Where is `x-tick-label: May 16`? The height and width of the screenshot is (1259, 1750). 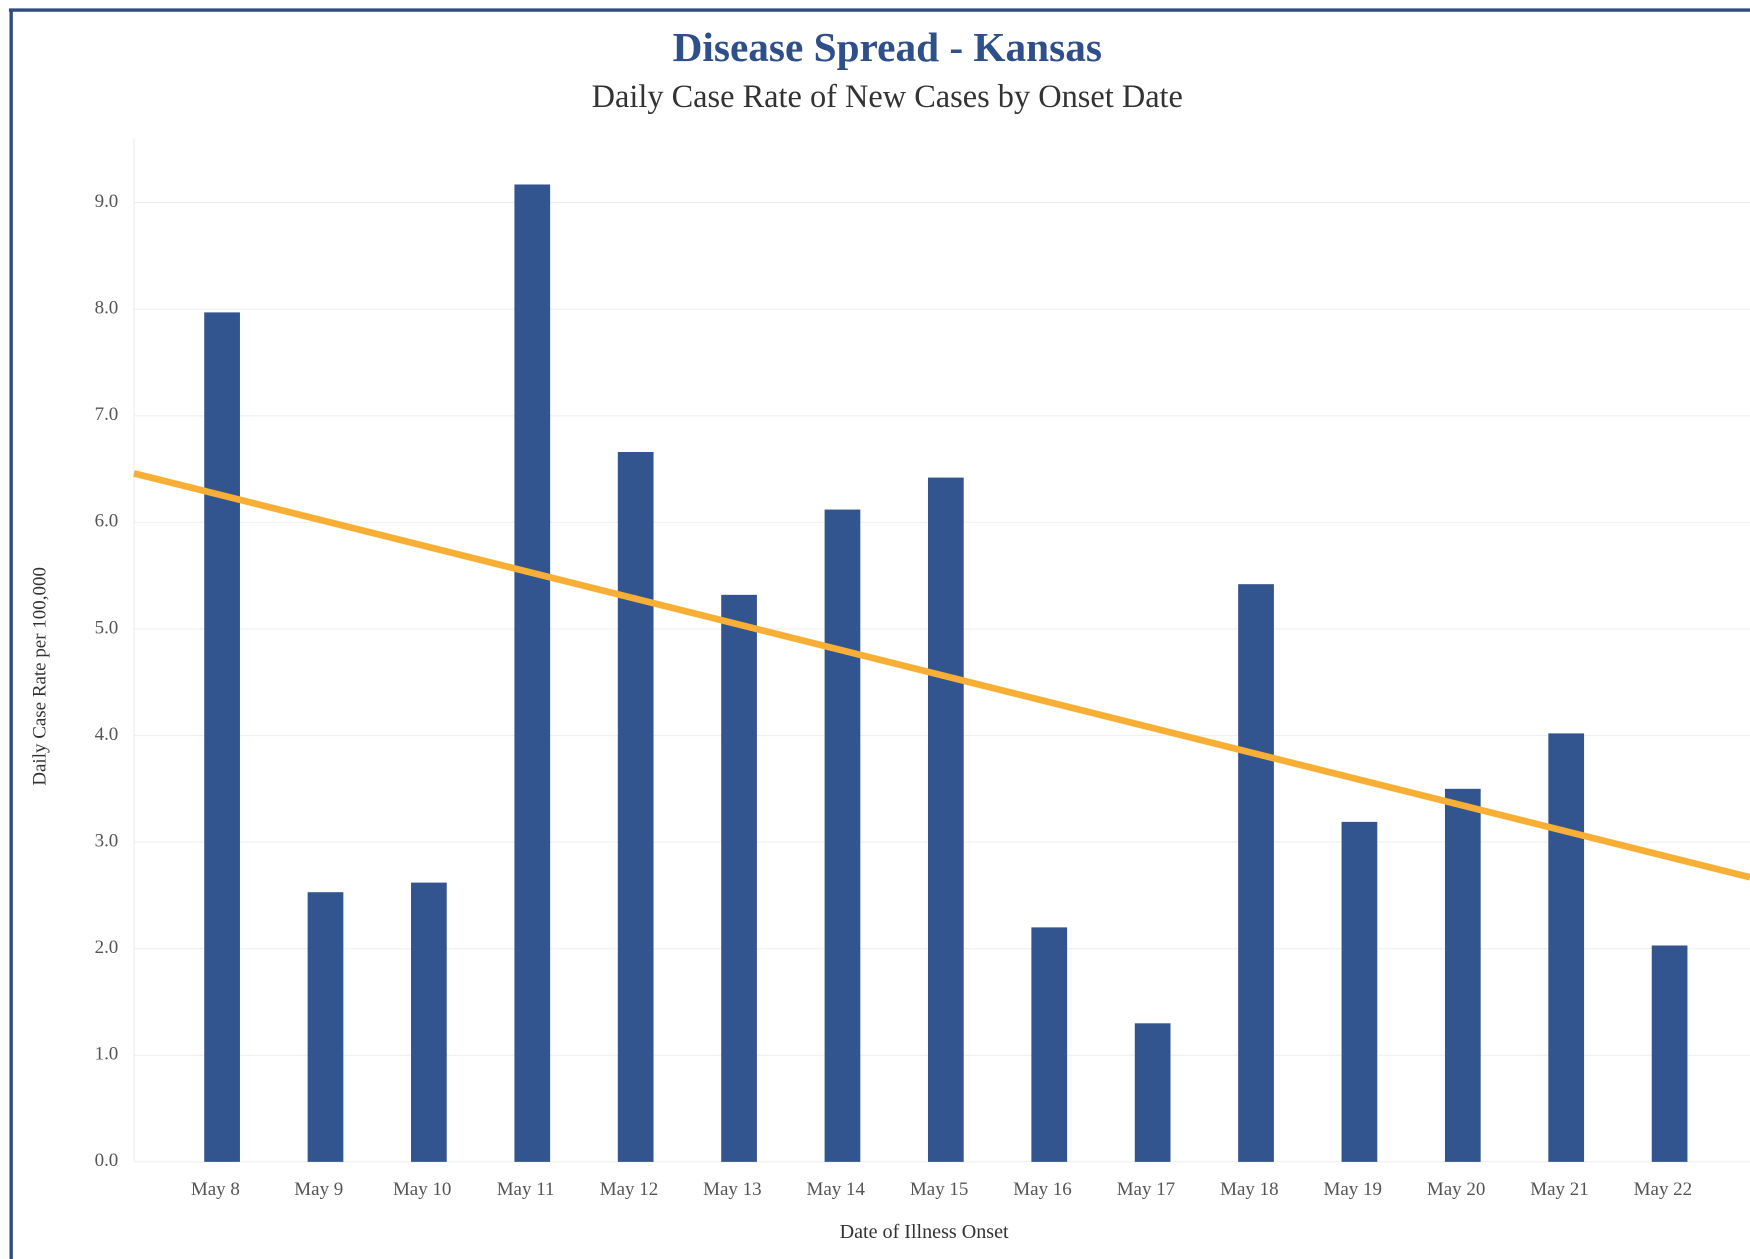 x-tick-label: May 16 is located at coordinates (1042, 1189).